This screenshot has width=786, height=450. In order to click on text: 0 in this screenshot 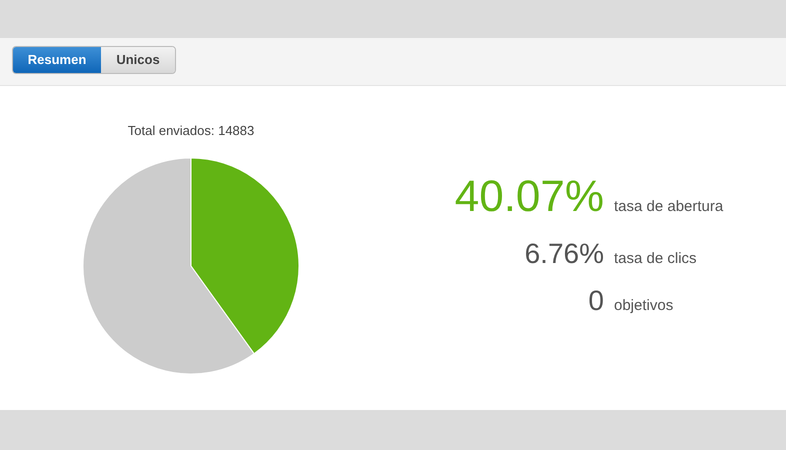, I will do `click(595, 301)`.